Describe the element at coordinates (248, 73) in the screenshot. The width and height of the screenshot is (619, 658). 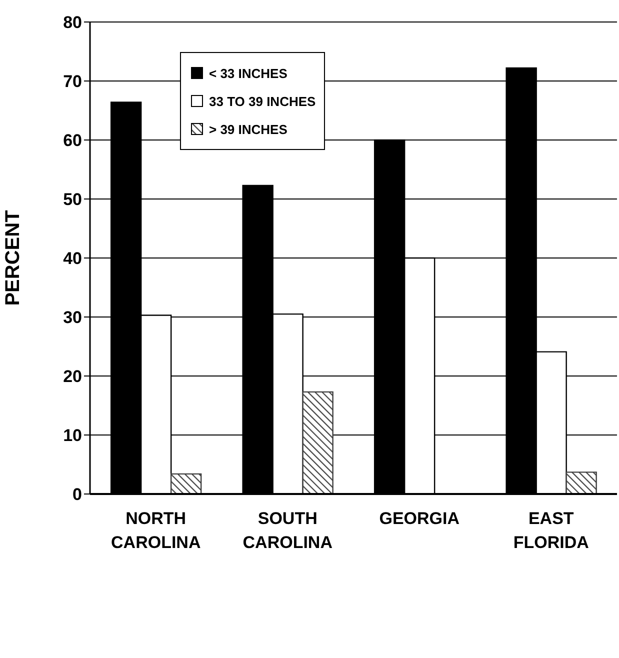
I see `legend-label: < 33 INCHES` at that location.